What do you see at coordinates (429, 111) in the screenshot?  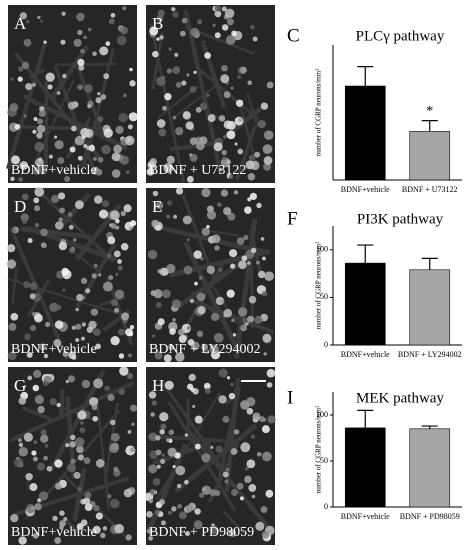 I see `significance-mark: *` at bounding box center [429, 111].